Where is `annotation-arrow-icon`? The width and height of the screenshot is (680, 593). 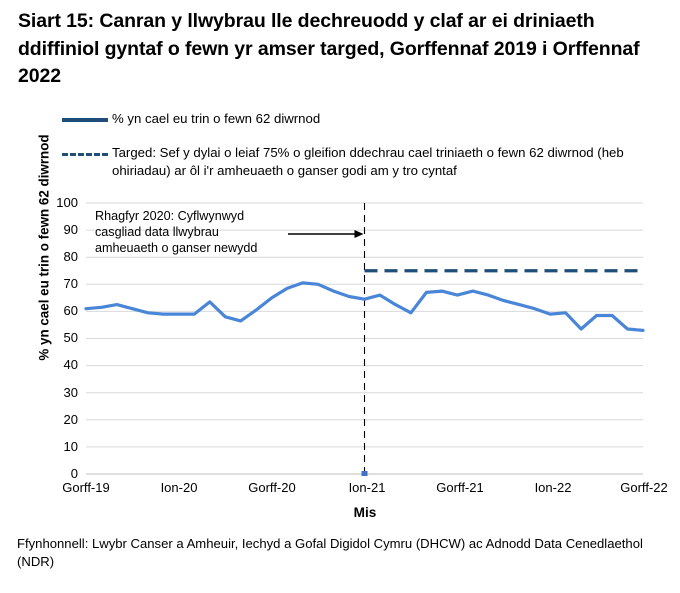 annotation-arrow-icon is located at coordinates (326, 234).